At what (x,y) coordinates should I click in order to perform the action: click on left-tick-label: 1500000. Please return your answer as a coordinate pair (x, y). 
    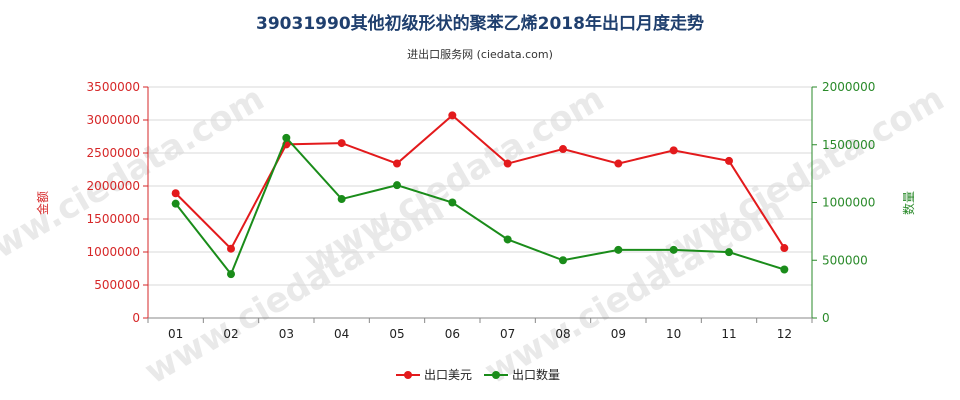
    Looking at the image, I should click on (113, 219).